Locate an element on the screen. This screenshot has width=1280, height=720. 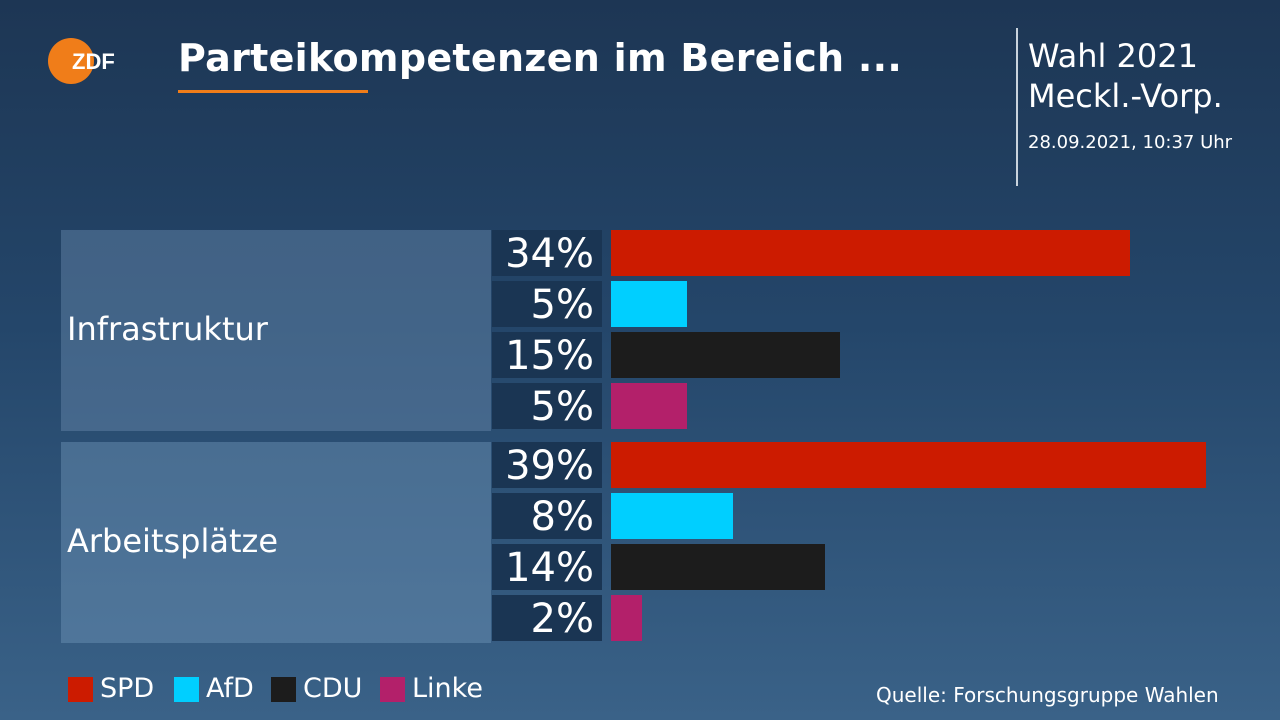
category-group-0: Infrastruktur is located at coordinates (276, 330).